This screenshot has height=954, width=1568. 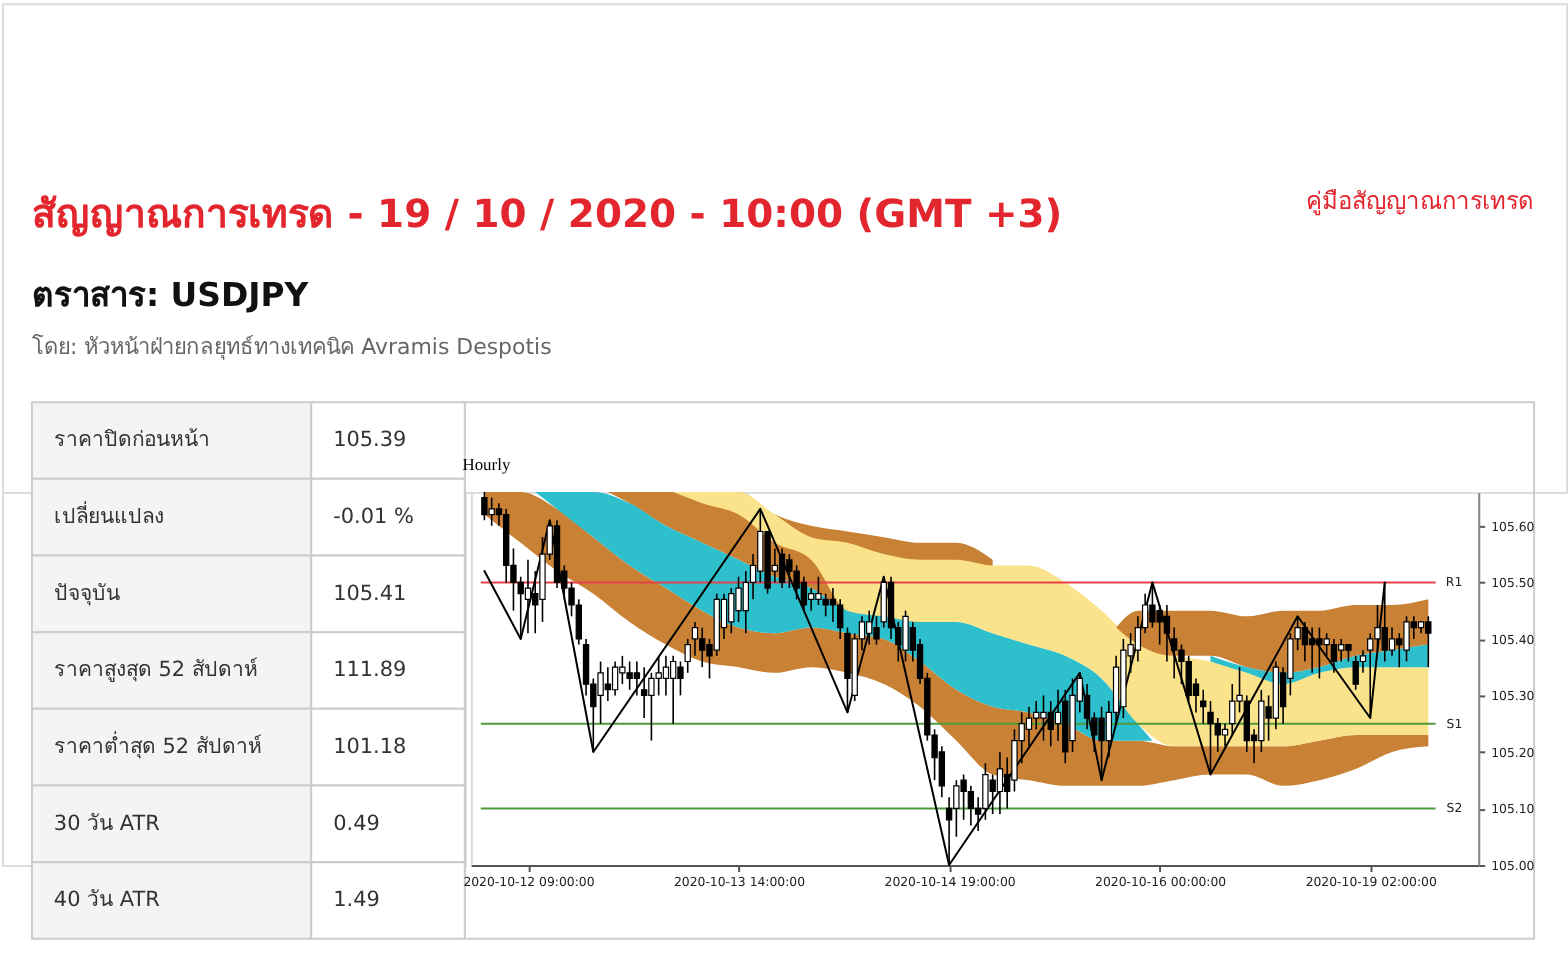 What do you see at coordinates (106, 823) in the screenshot?
I see `category-label: 30 วัน ATR` at bounding box center [106, 823].